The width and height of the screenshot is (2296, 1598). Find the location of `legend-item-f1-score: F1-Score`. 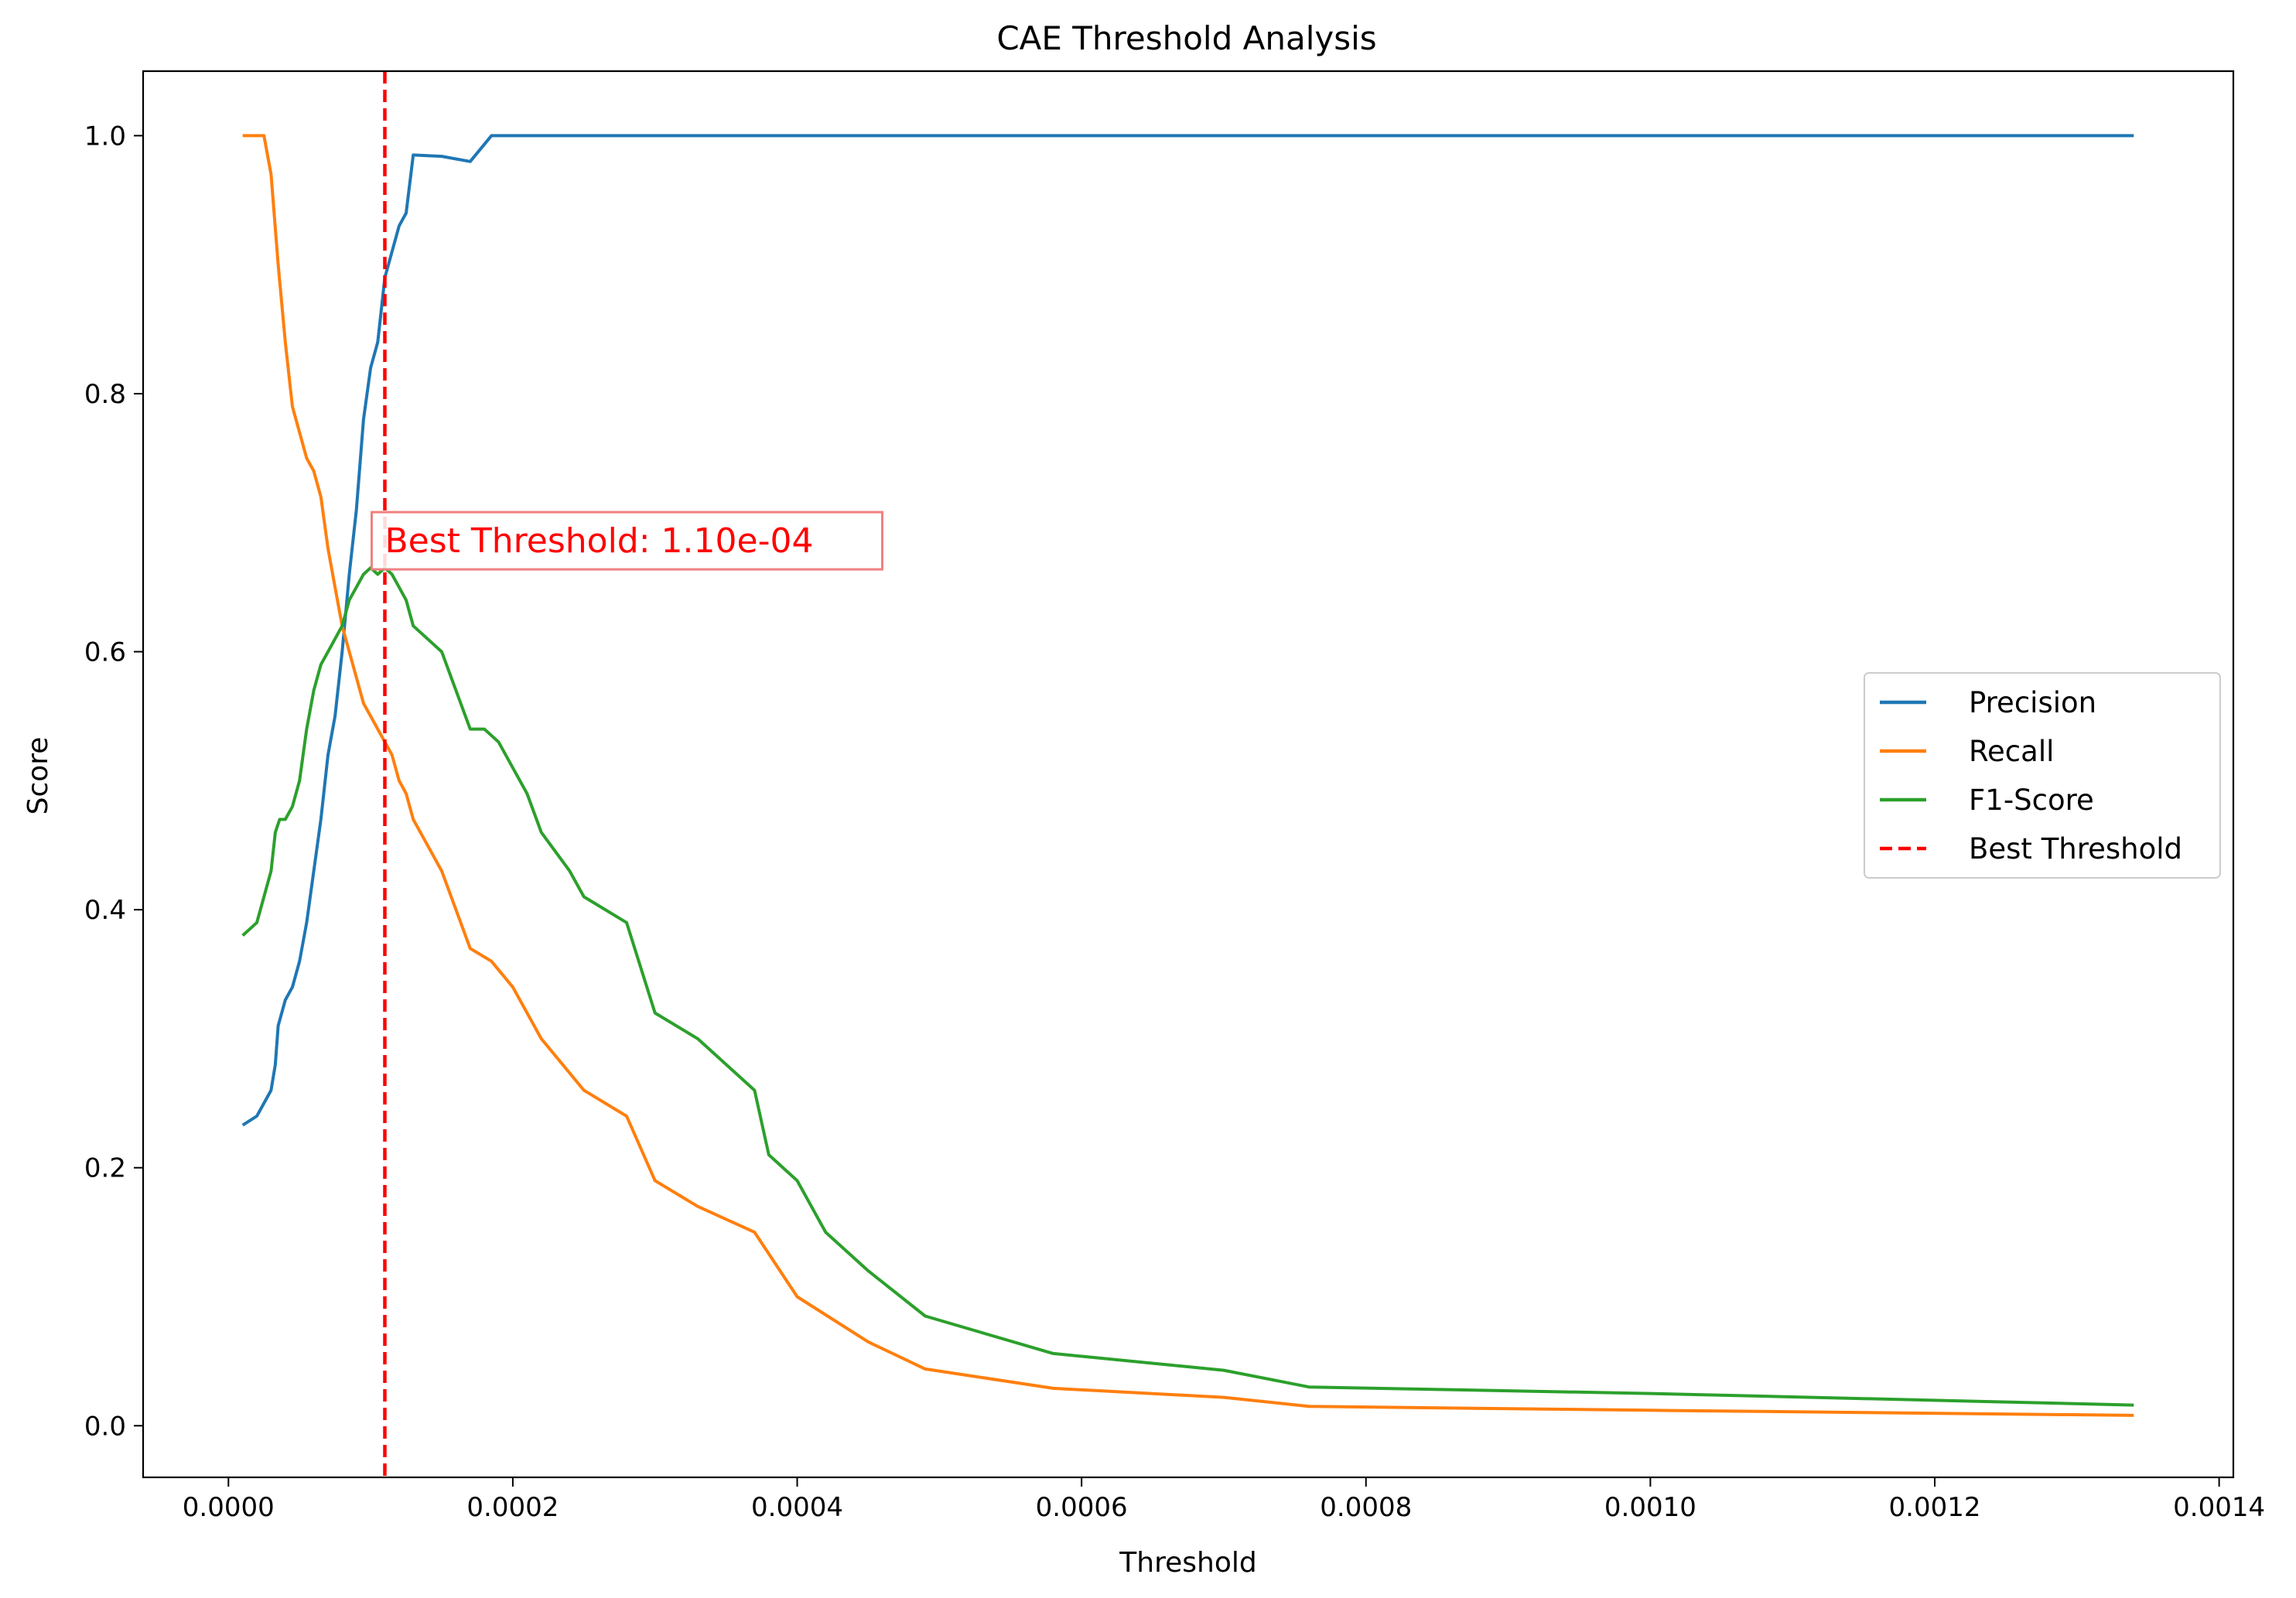

legend-item-f1-score: F1-Score is located at coordinates (1987, 800).